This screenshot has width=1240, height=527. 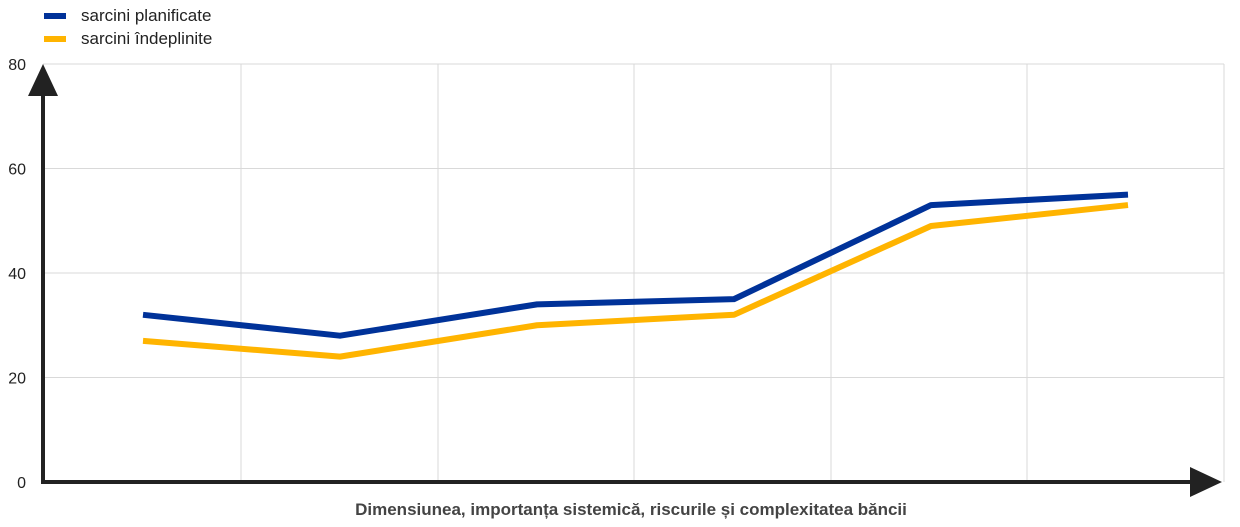 I want to click on y-axis-ticks: 0 20 40 60 80, so click(x=17, y=274).